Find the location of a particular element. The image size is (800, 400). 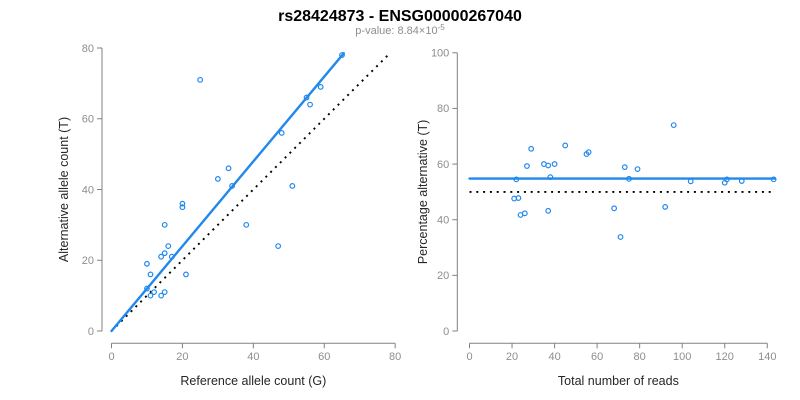

y-axis-title: Alternative allele count (T) is located at coordinates (64, 189).